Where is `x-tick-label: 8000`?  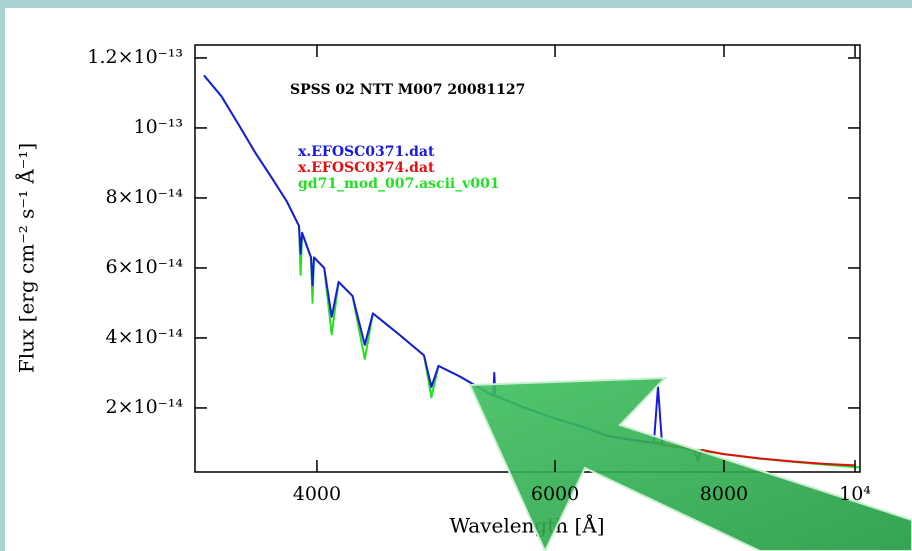
x-tick-label: 8000 is located at coordinates (724, 494).